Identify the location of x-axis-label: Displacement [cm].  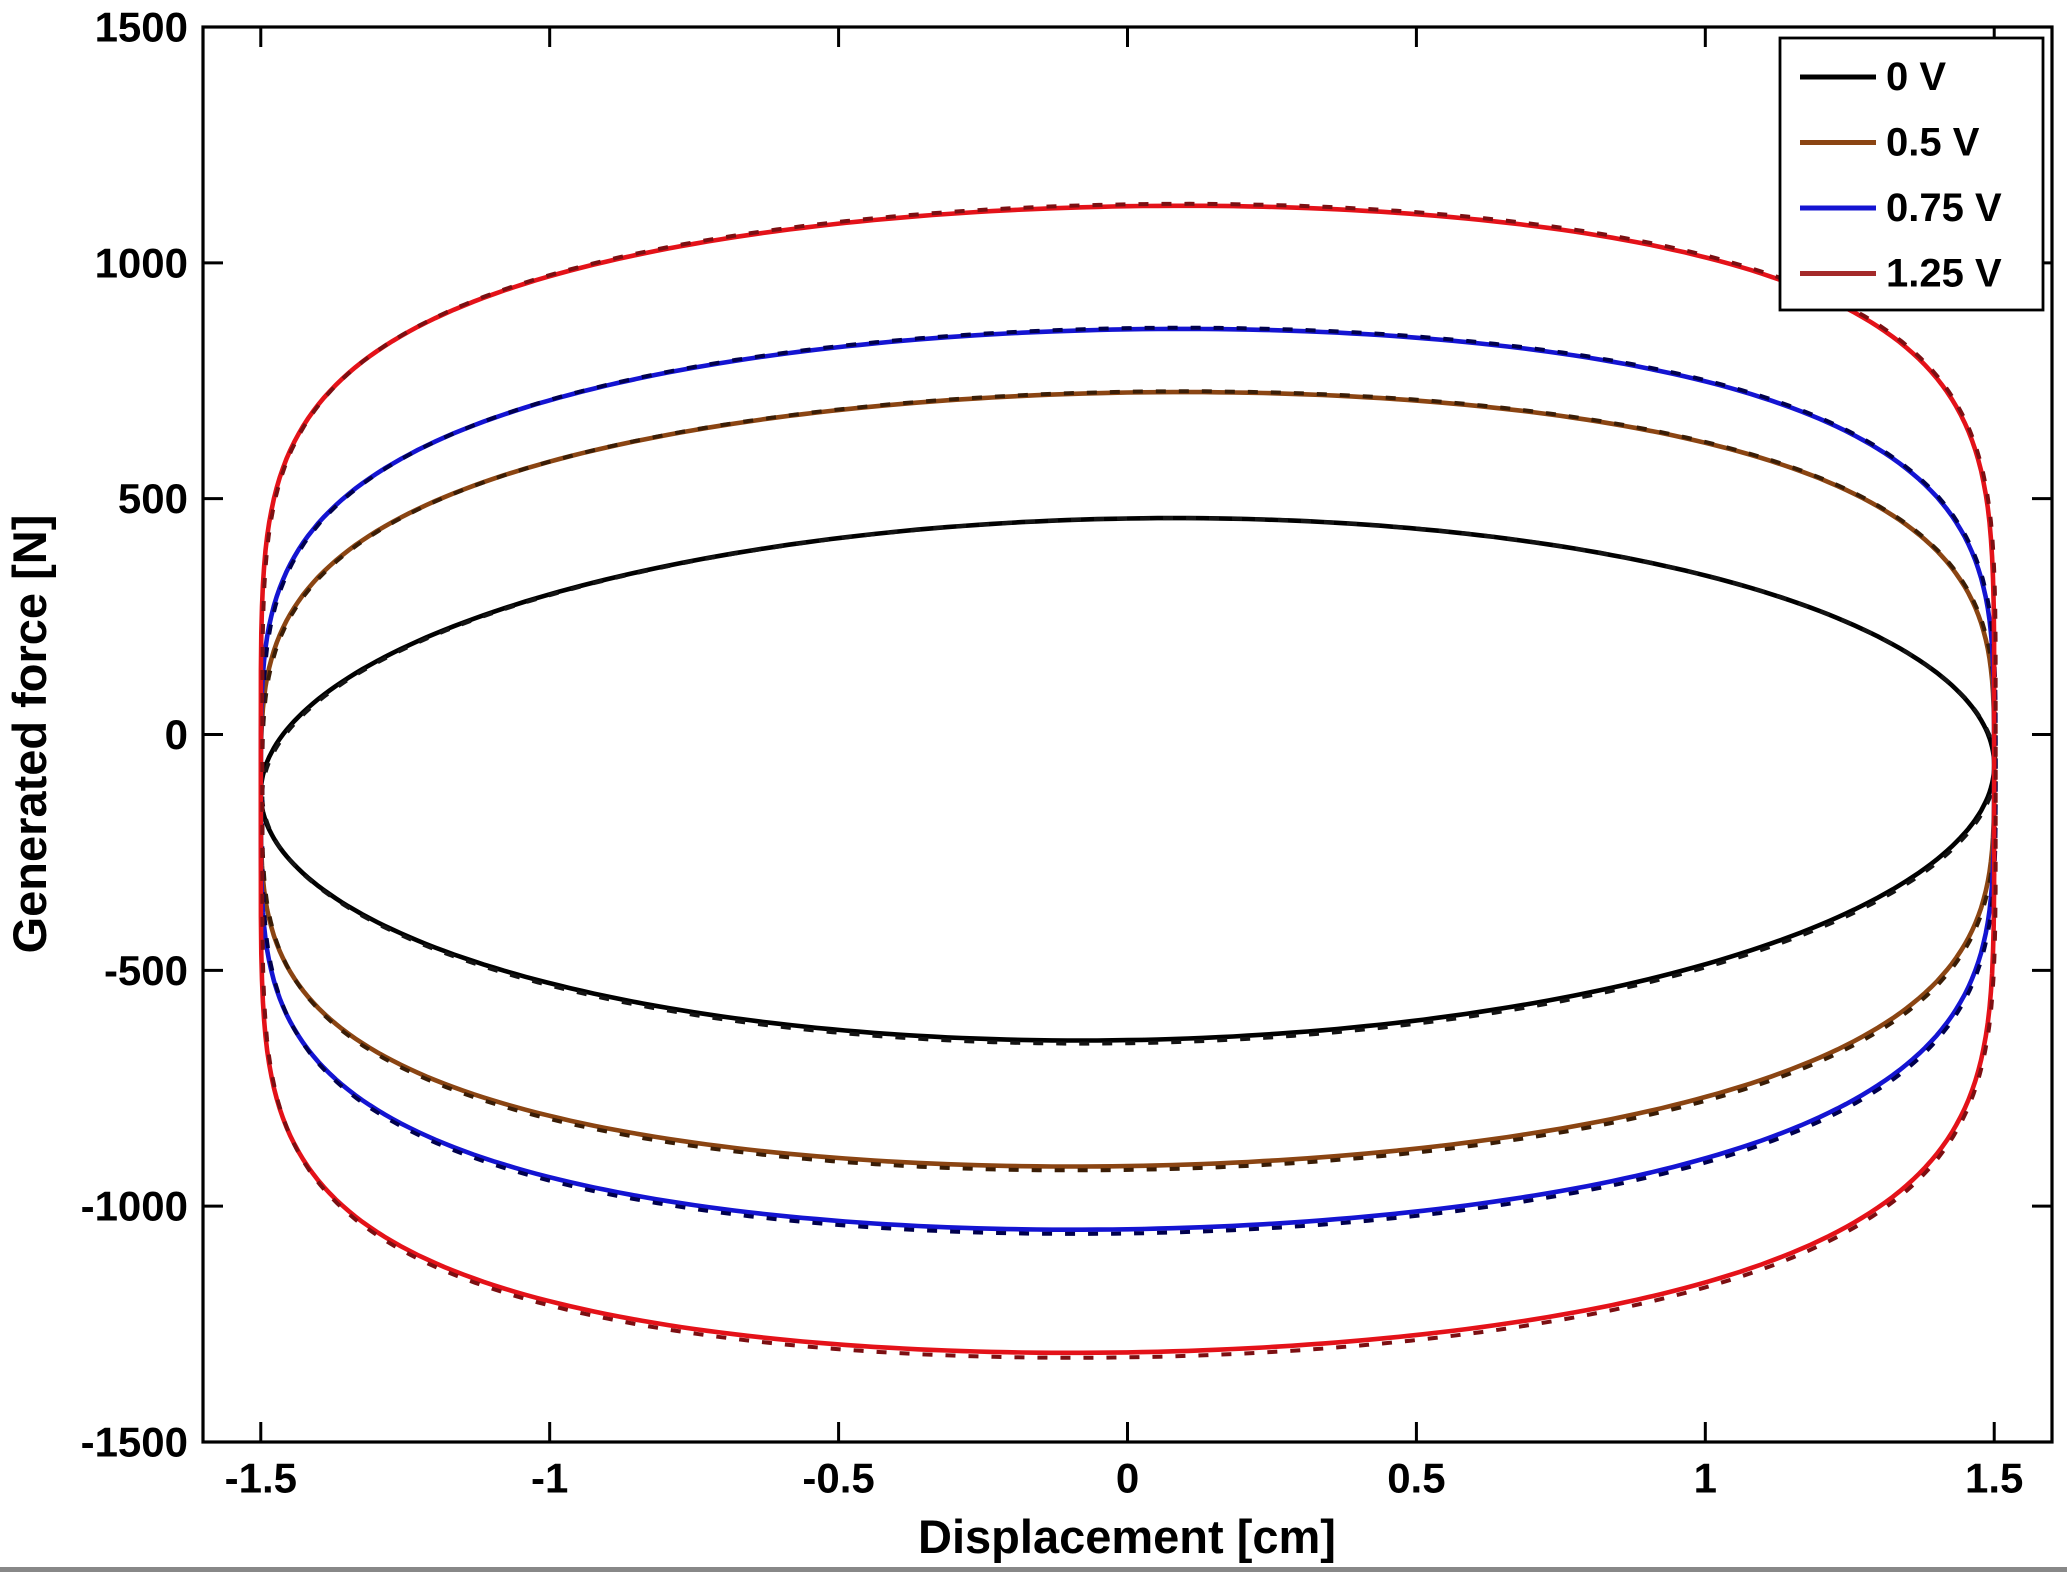
(1127, 1536).